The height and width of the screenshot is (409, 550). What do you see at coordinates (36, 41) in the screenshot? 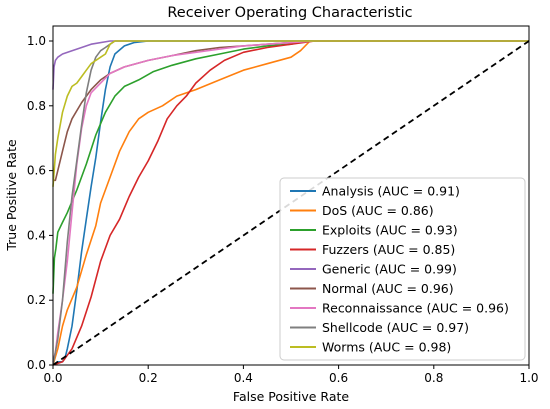
I see `y-tick-label: 1.0` at bounding box center [36, 41].